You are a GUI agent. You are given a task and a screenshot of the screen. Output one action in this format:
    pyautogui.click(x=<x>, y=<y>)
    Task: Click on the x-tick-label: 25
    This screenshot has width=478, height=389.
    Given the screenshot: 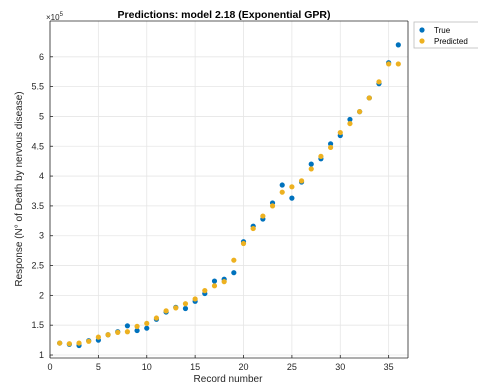 What is the action you would take?
    pyautogui.click(x=292, y=367)
    